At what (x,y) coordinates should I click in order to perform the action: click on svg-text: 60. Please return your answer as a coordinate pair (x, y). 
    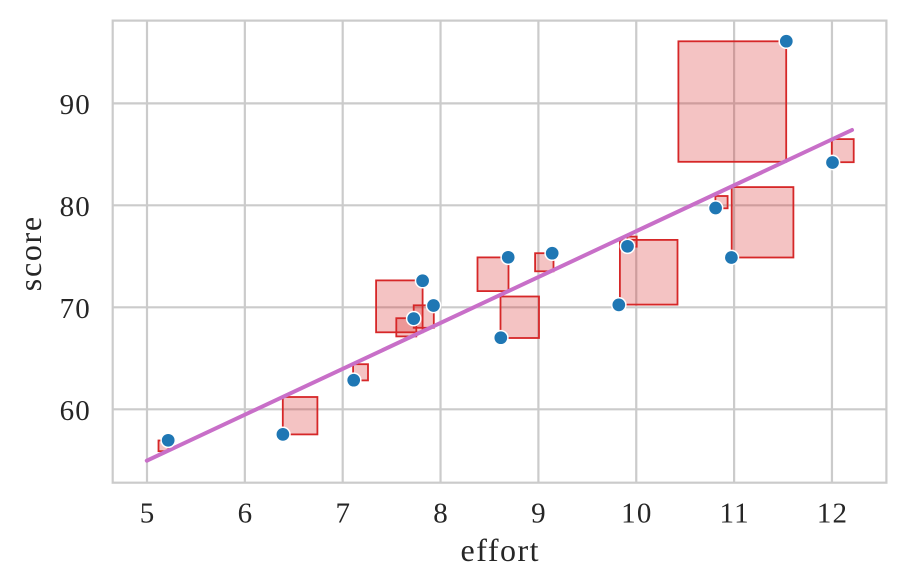
    Looking at the image, I should click on (75, 411).